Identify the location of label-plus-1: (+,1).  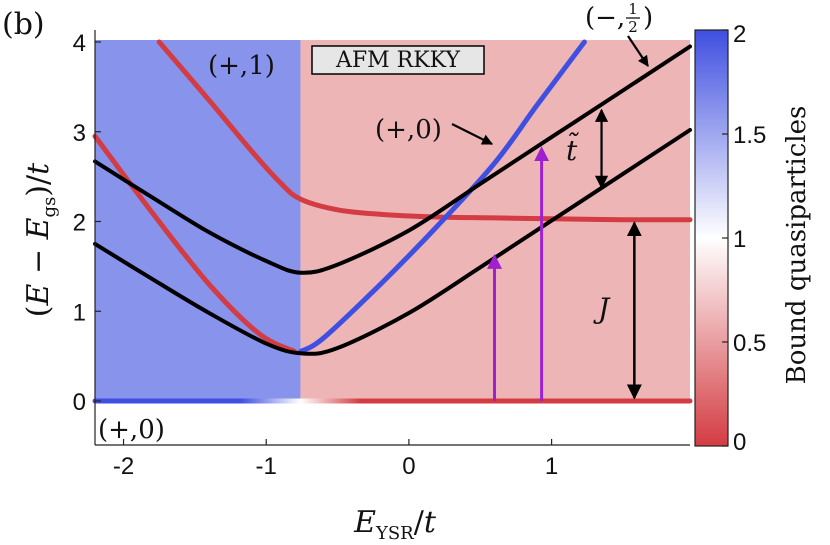
(241, 66).